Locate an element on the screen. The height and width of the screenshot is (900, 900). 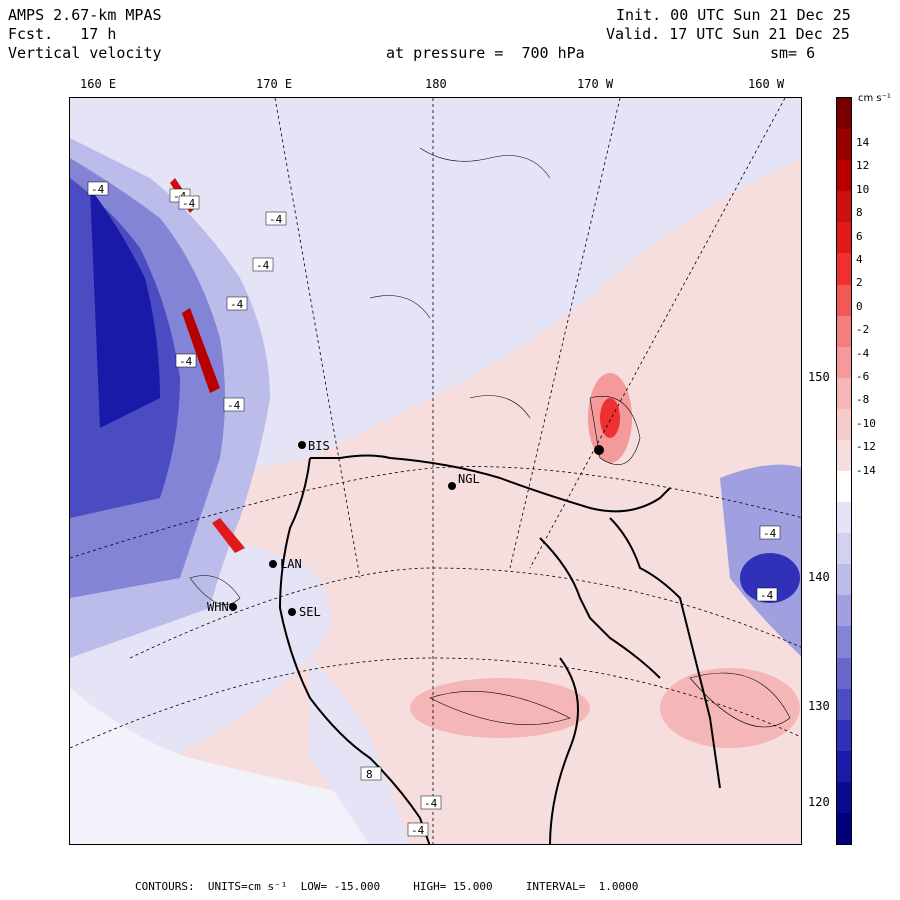
colorbar is located at coordinates (844, 471).